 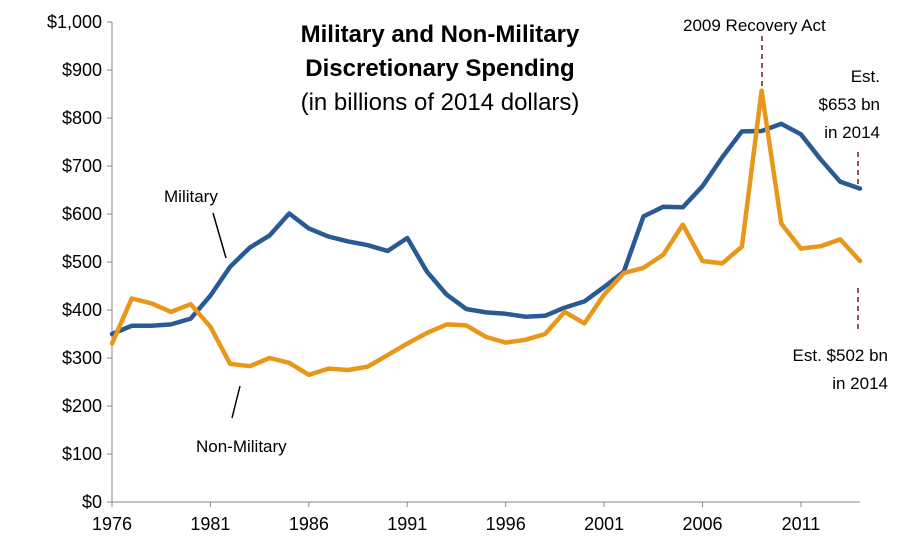 What do you see at coordinates (82, 214) in the screenshot?
I see `y-tick-label: $600` at bounding box center [82, 214].